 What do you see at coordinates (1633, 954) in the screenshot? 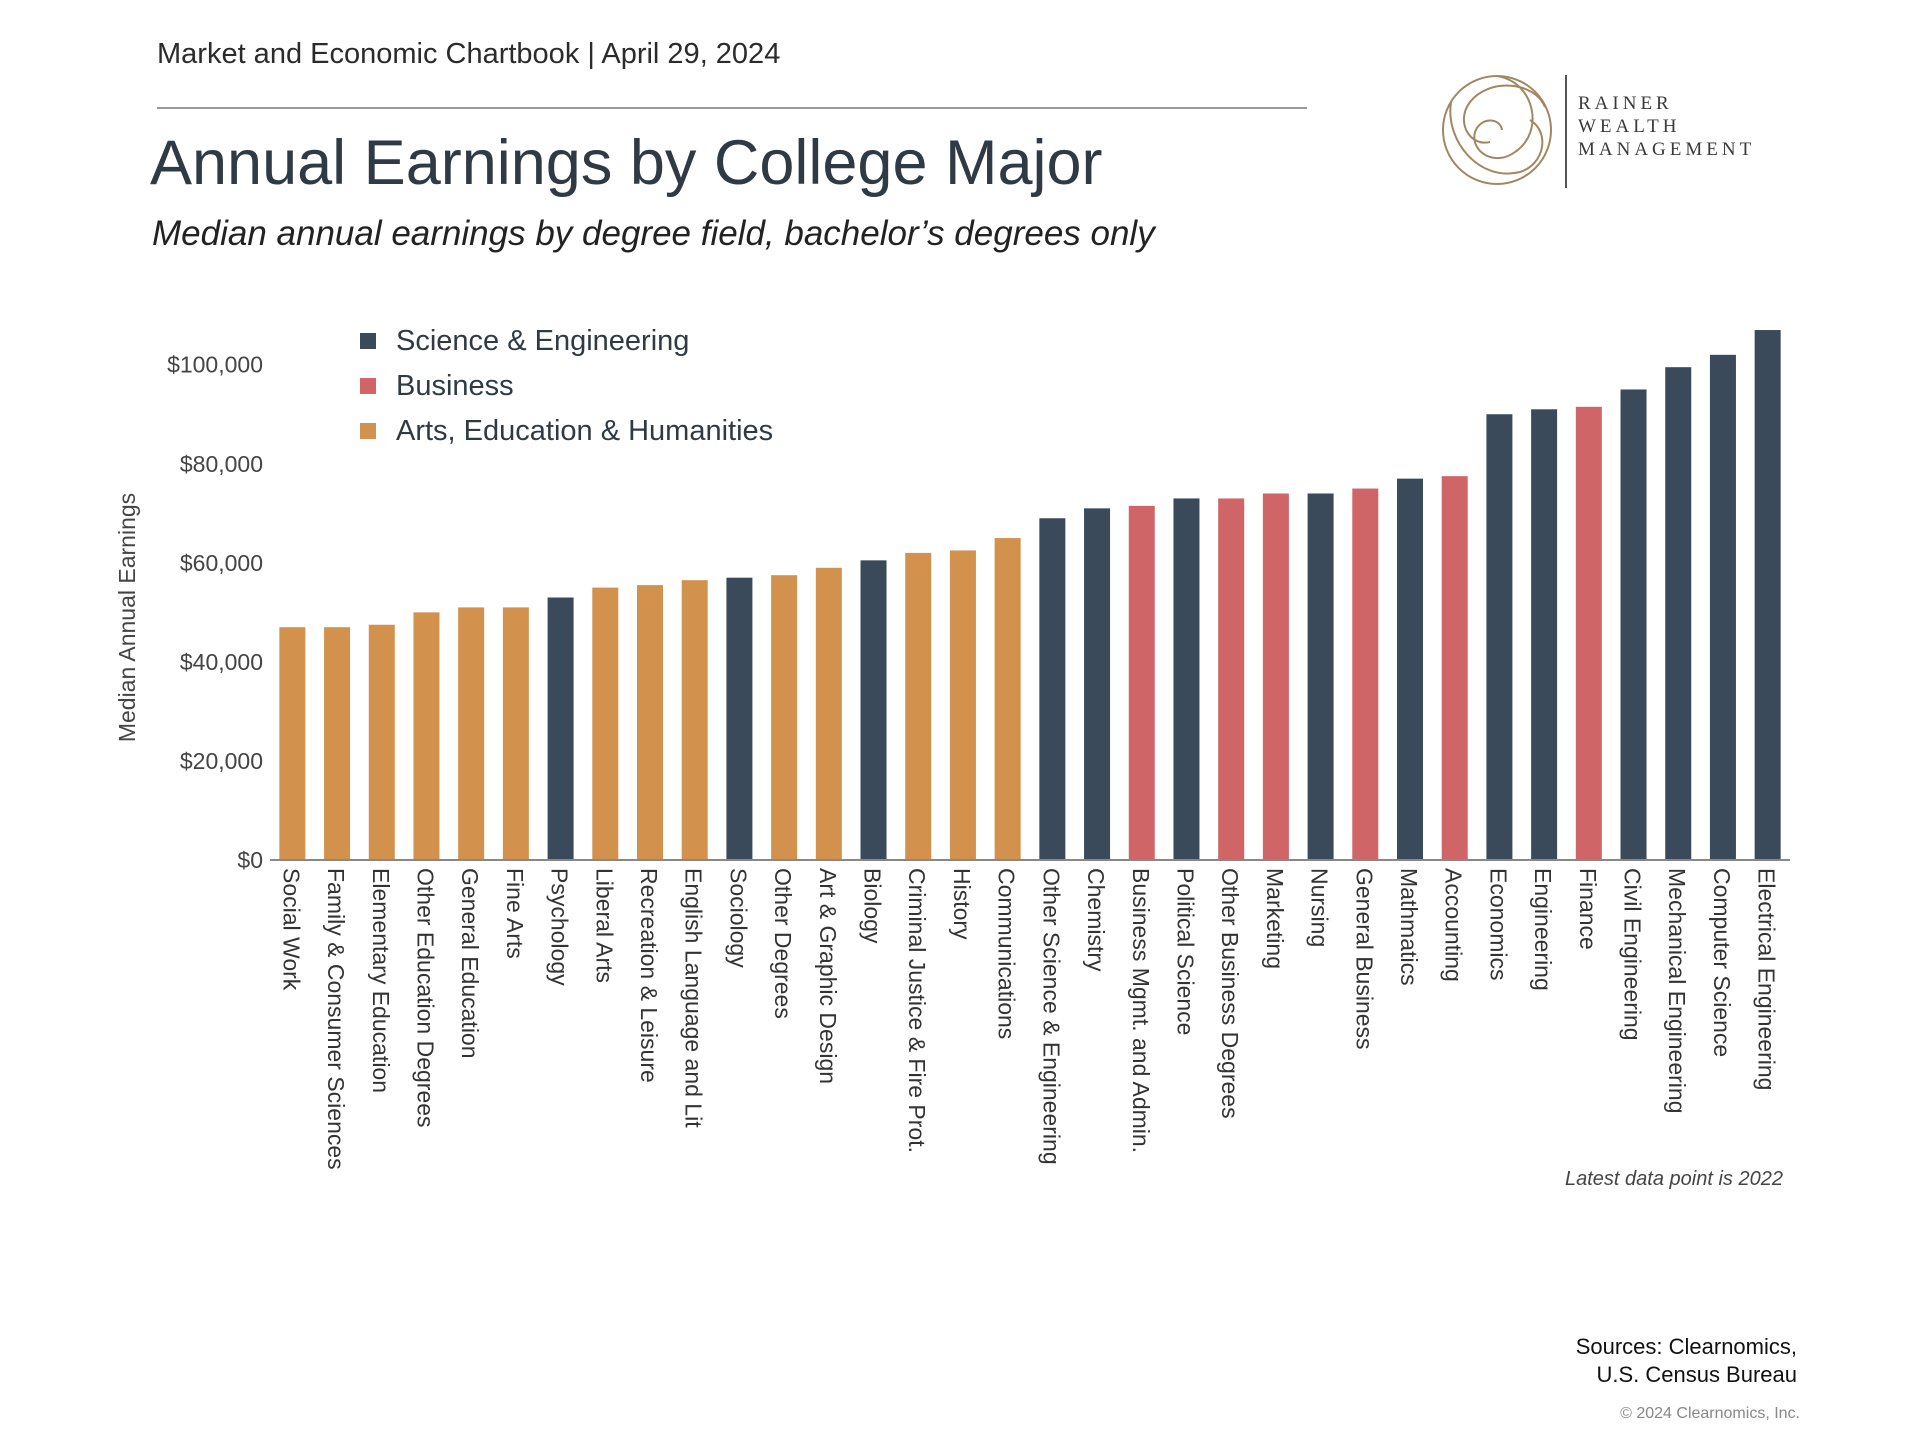
I see `x-tick-label: Civil Engineering` at bounding box center [1633, 954].